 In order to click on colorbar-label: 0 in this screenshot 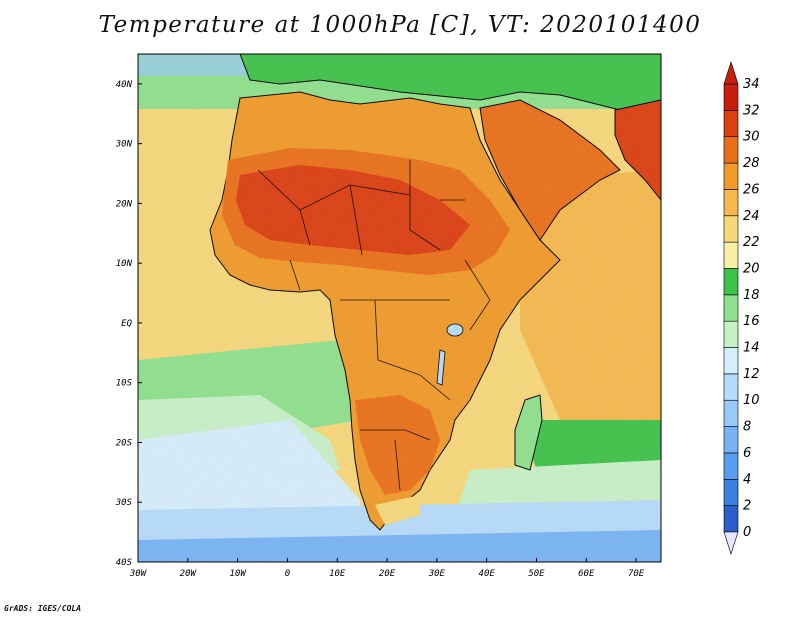, I will do `click(747, 532)`.